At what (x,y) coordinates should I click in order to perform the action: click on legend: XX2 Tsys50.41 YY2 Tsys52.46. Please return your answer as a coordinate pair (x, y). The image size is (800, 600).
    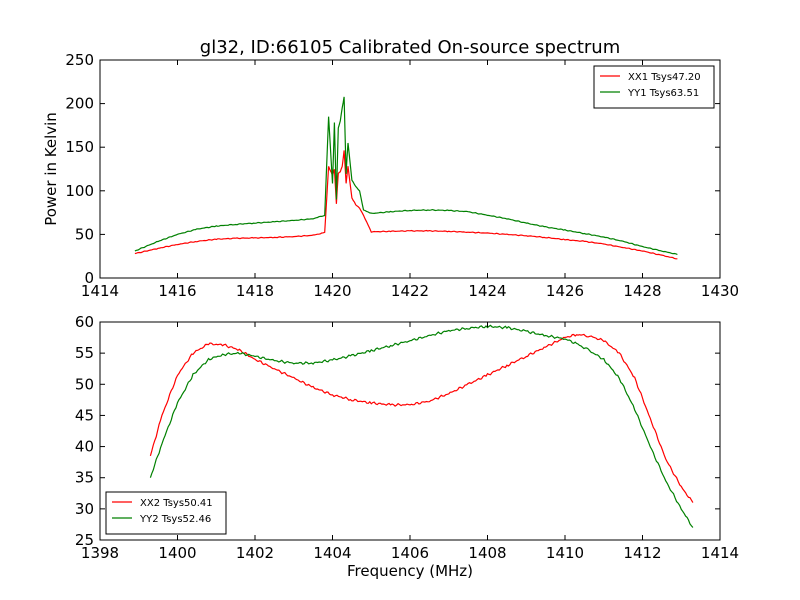
    Looking at the image, I should click on (166, 513).